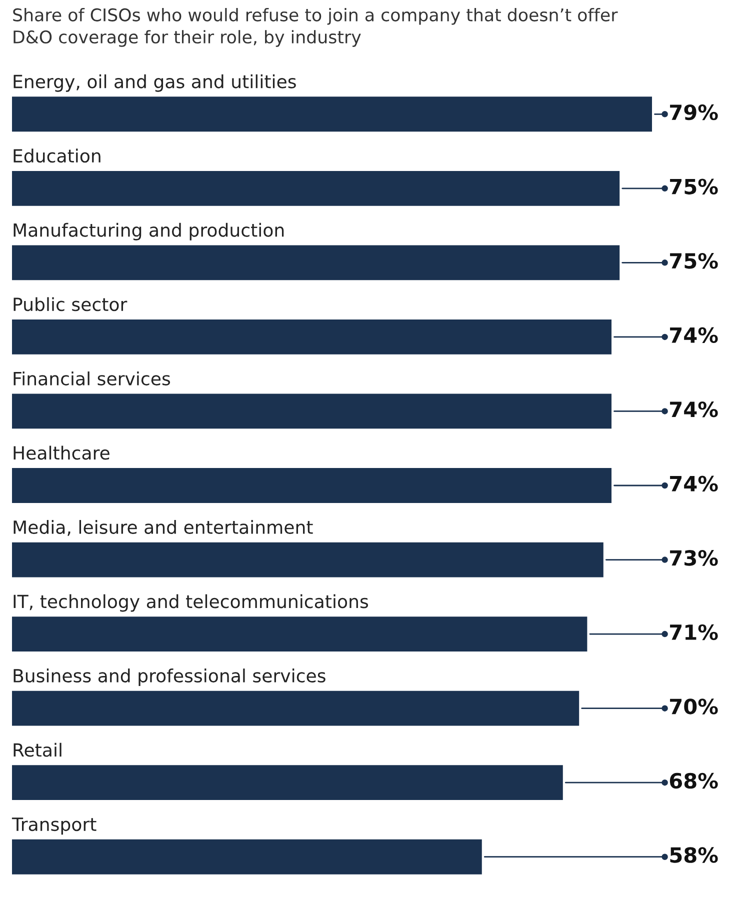 The width and height of the screenshot is (731, 906). Describe the element at coordinates (54, 826) in the screenshot. I see `y-tick-label: Transport` at that location.